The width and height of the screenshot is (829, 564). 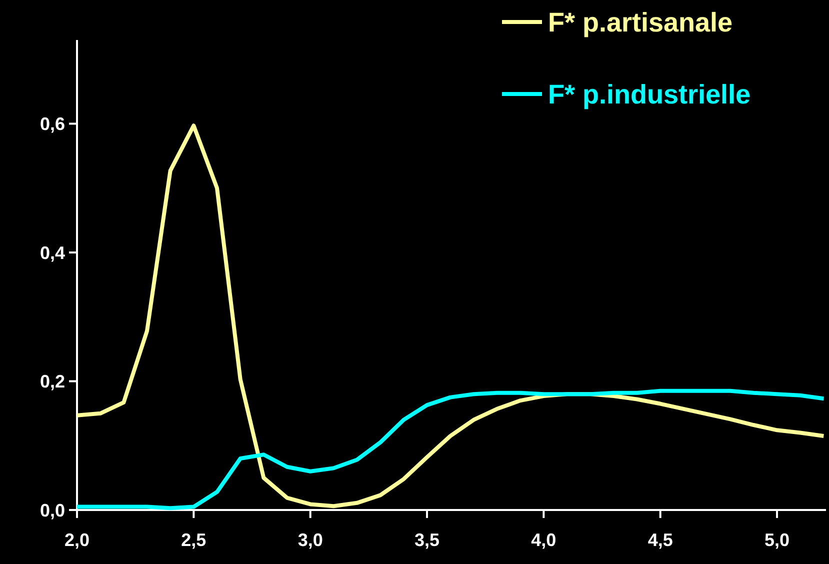 What do you see at coordinates (52, 510) in the screenshot?
I see `y-tick-label: 0,0` at bounding box center [52, 510].